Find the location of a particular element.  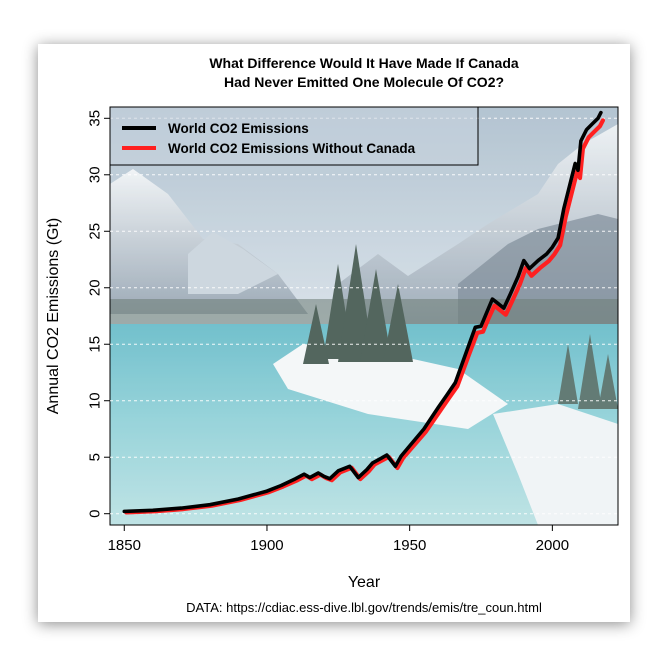

legend-label-world: World CO2 Emissions is located at coordinates (238, 128).